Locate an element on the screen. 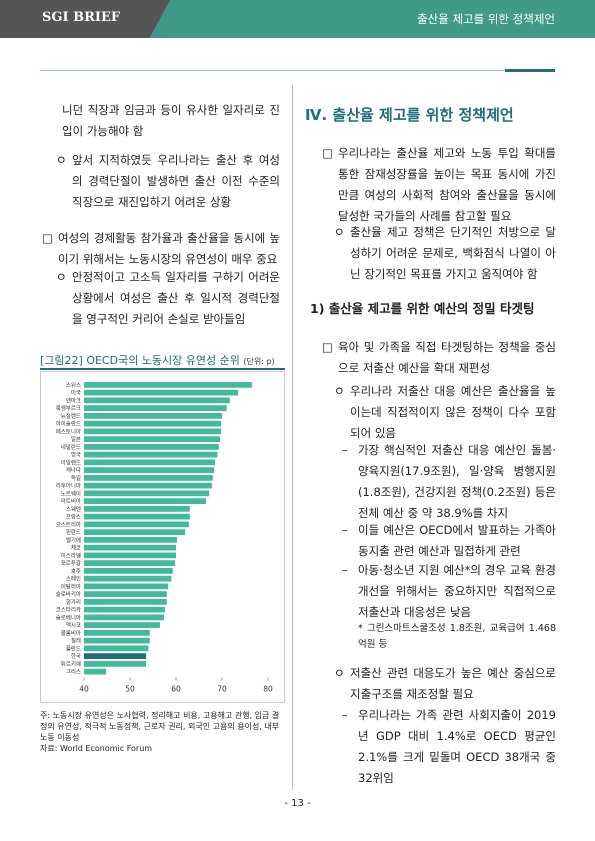 This screenshot has width=595, height=841. x-tick-label: 40 is located at coordinates (84, 689).